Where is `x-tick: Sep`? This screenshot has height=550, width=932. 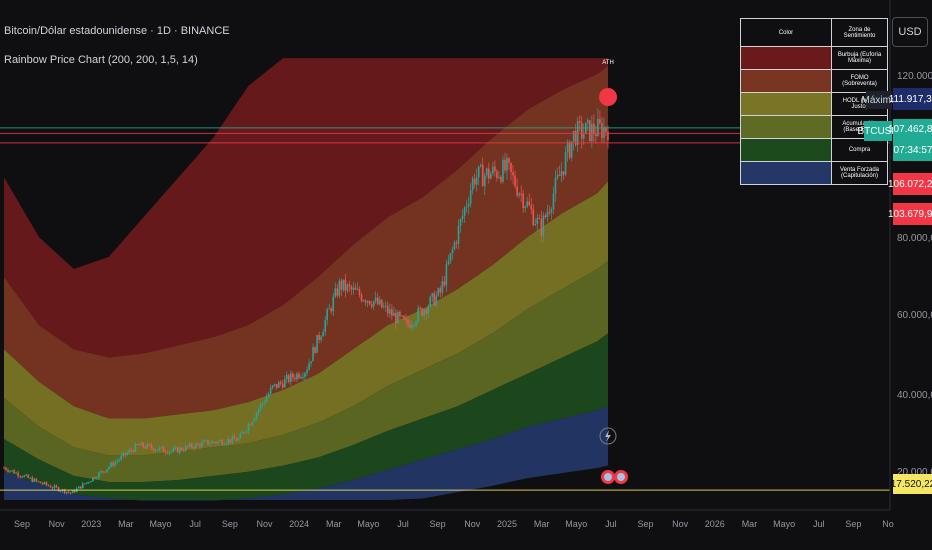
x-tick: Sep is located at coordinates (22, 524).